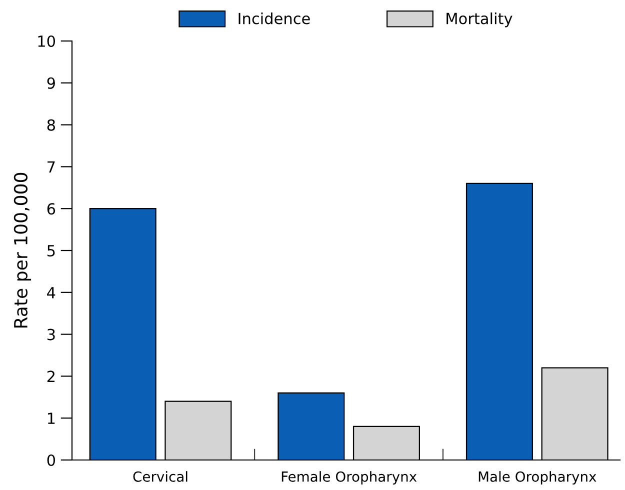  What do you see at coordinates (51, 334) in the screenshot?
I see `y-tick-label: 3` at bounding box center [51, 334].